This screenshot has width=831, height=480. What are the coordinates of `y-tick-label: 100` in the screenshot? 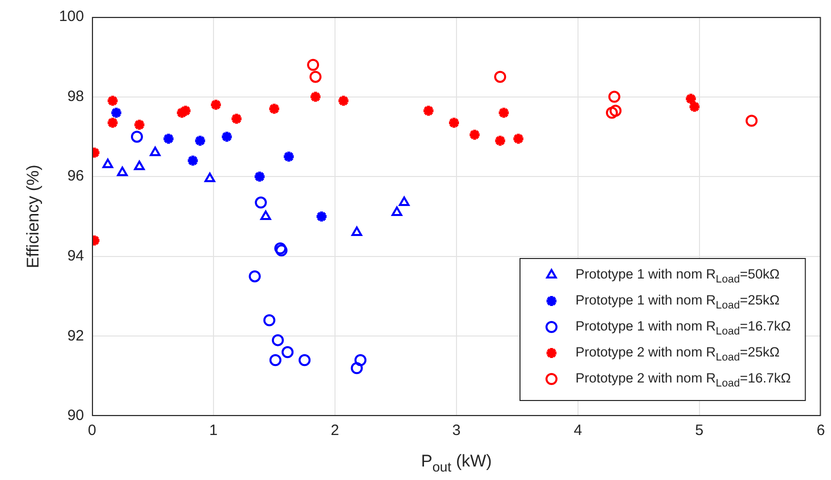 It's located at (71, 17).